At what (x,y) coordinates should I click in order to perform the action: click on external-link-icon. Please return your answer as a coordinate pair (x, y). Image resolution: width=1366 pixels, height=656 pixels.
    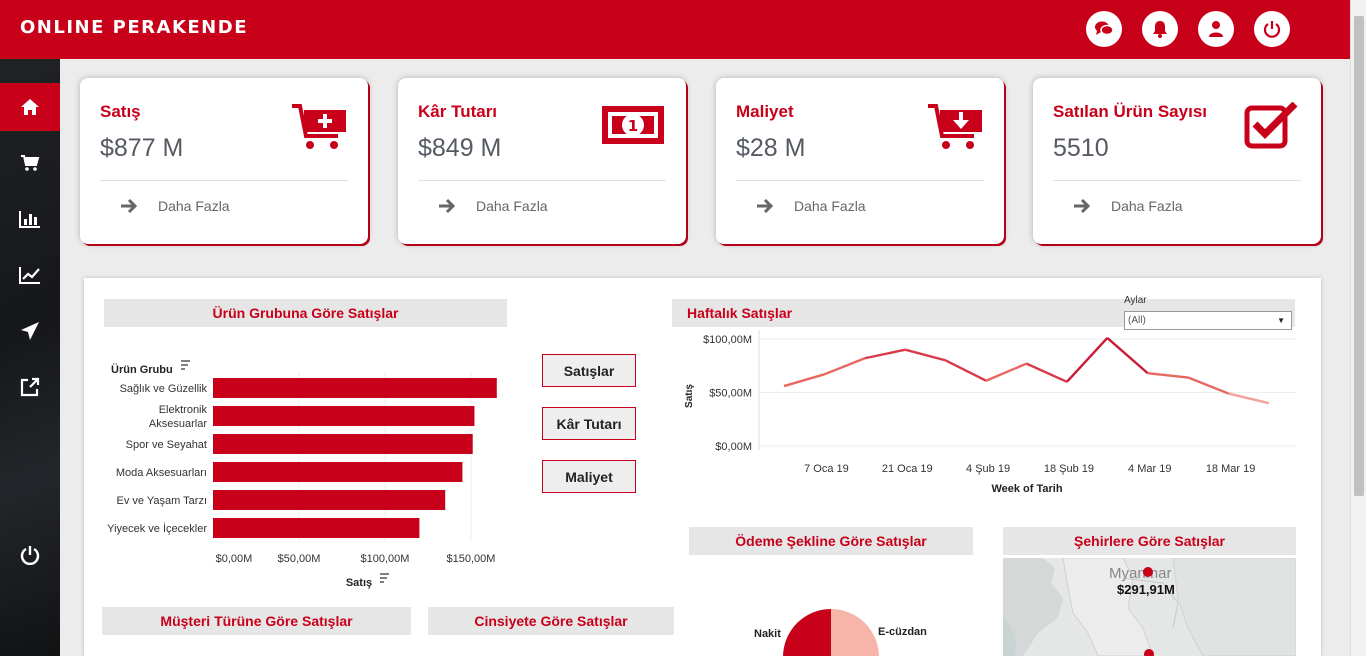
    Looking at the image, I should click on (30, 387).